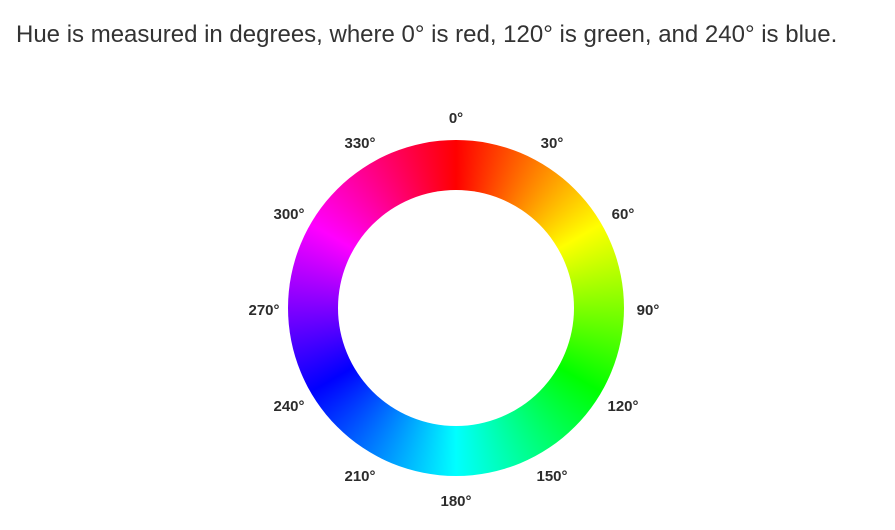 The image size is (895, 530). Describe the element at coordinates (552, 476) in the screenshot. I see `label-150-deg: 150°` at that location.